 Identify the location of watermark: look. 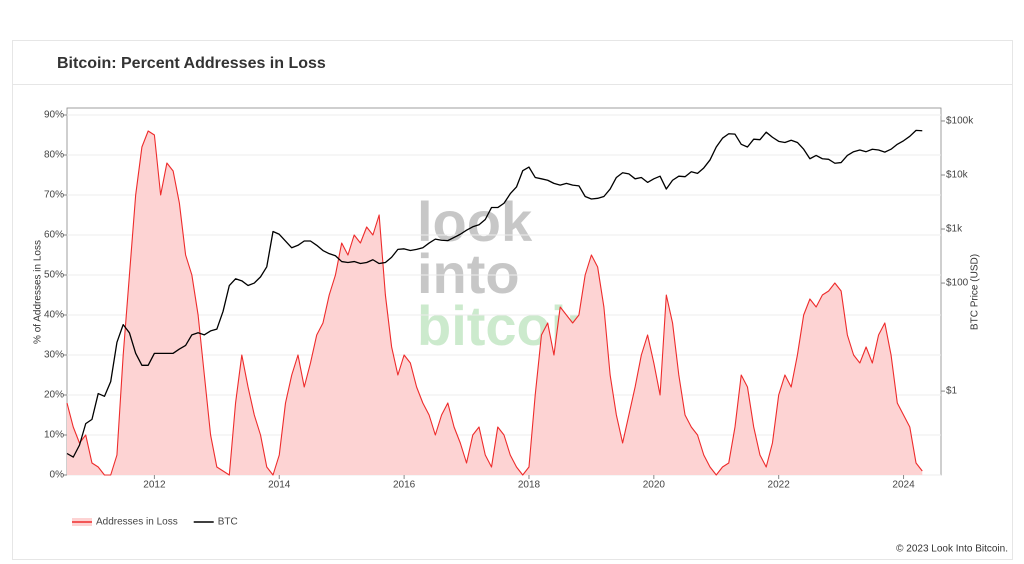
(475, 221).